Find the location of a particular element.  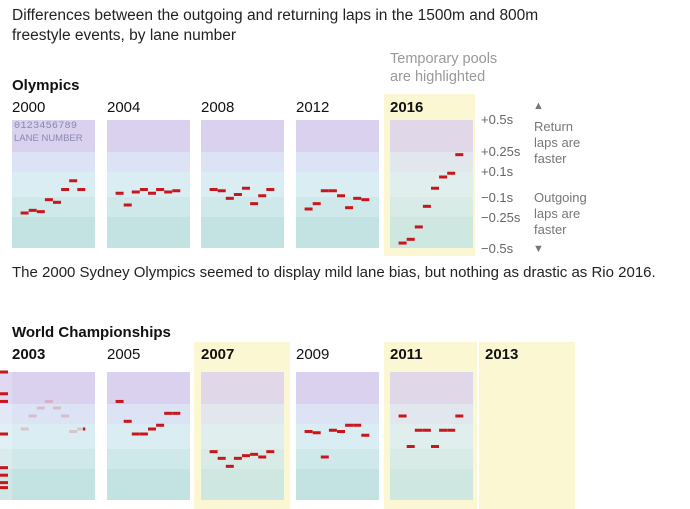

panel-2000 is located at coordinates (53, 184).